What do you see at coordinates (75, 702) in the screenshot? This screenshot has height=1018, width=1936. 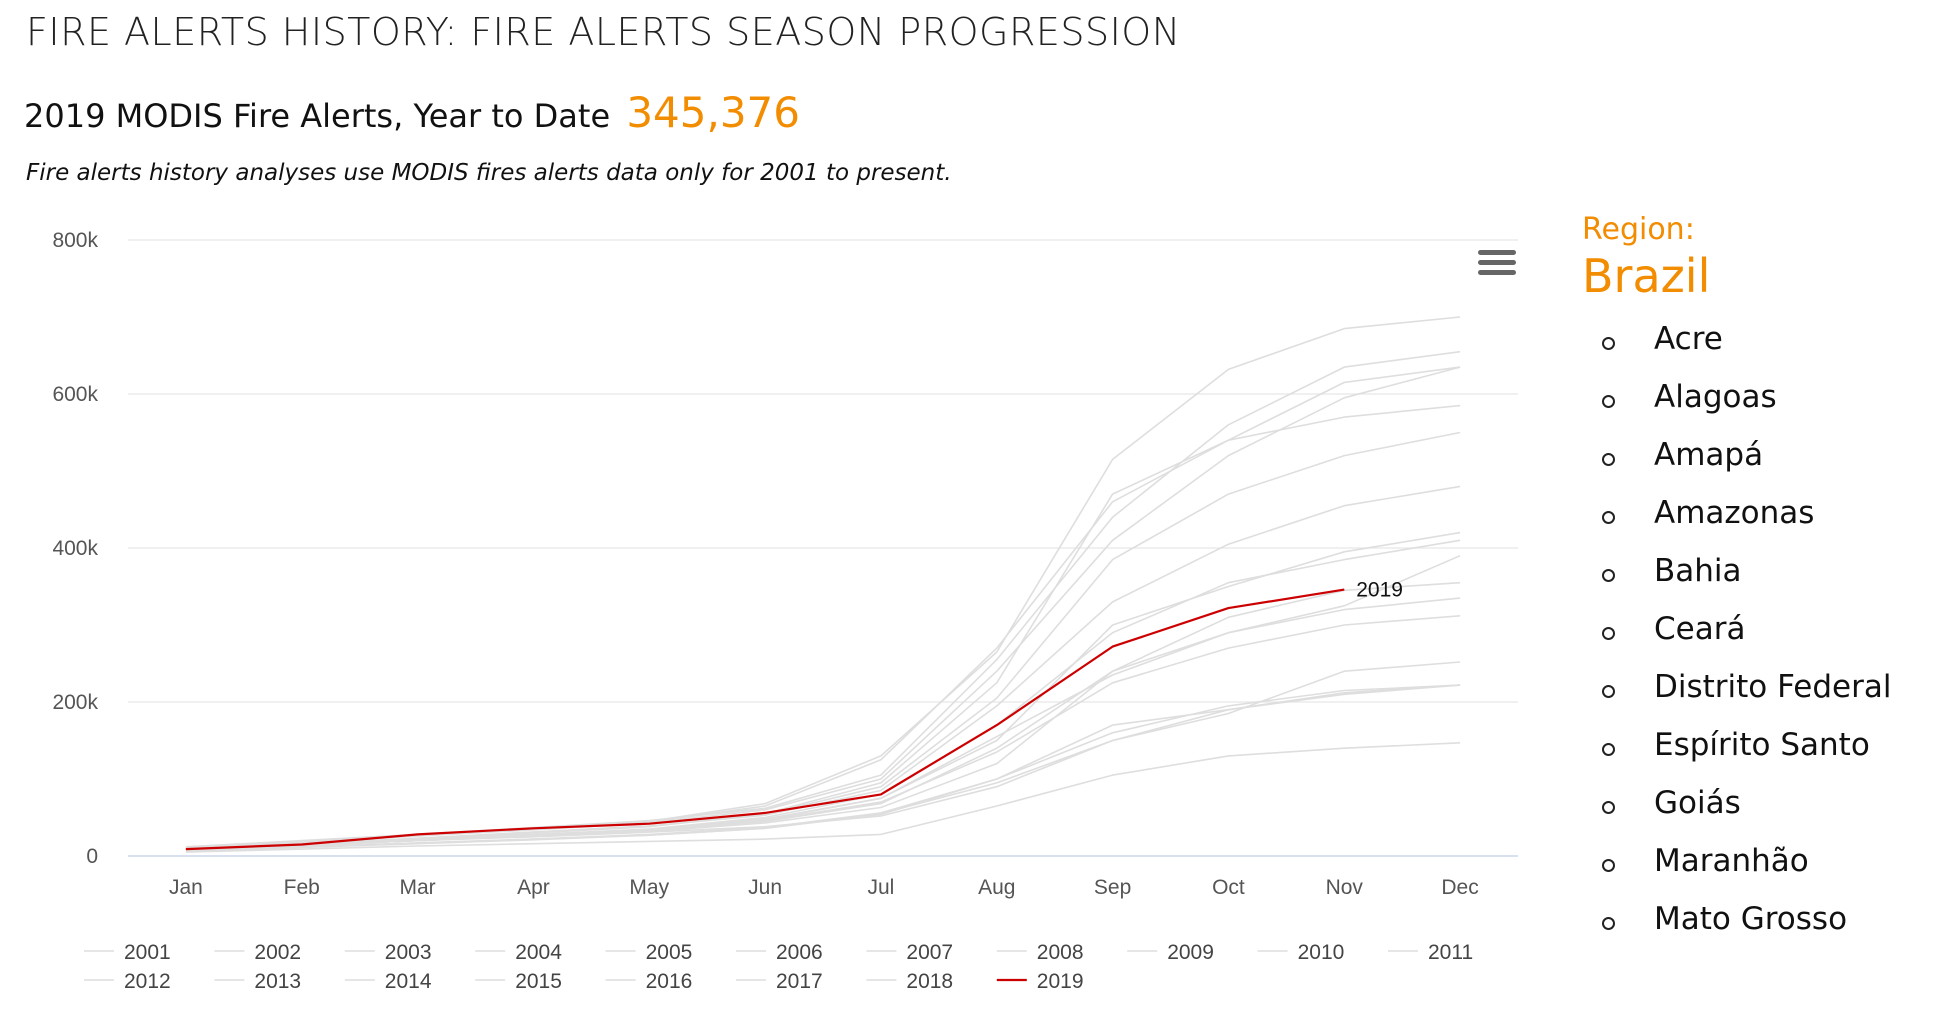 I see `y-tick-label: 200k` at bounding box center [75, 702].